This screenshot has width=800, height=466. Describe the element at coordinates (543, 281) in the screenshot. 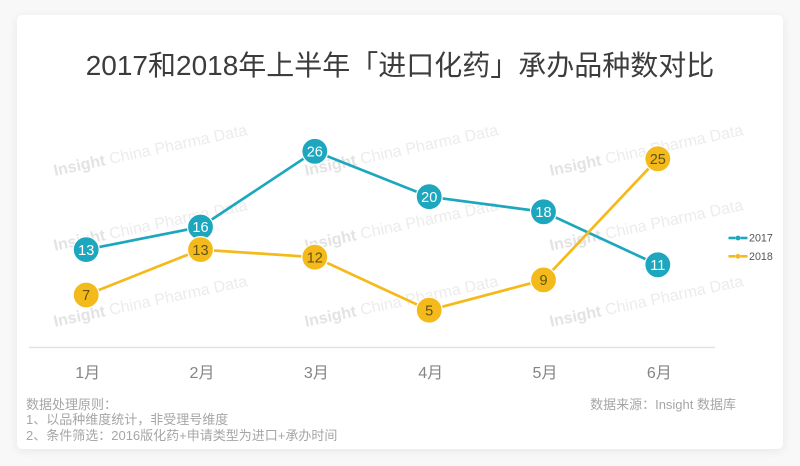

I see `svg-text: 9` at that location.